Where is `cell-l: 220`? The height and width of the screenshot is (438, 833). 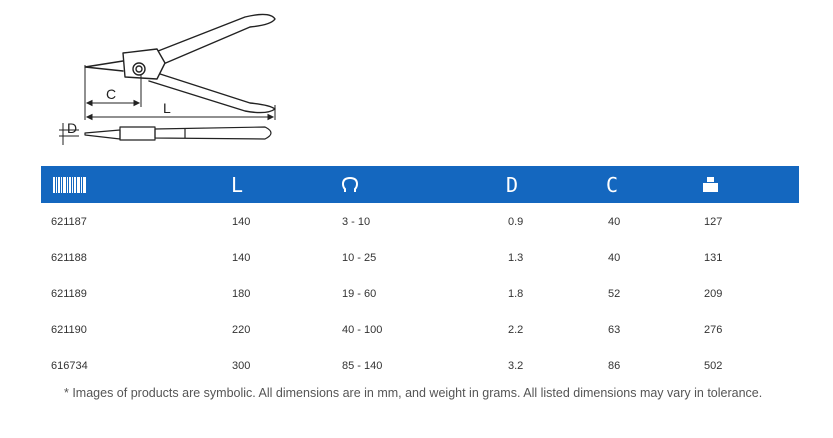 cell-l: 220 is located at coordinates (241, 330).